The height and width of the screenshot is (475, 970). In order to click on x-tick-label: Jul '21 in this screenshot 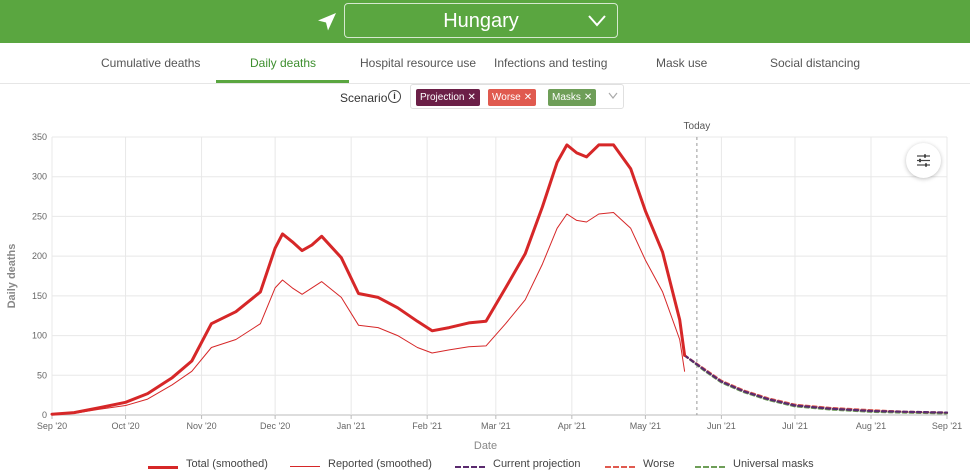, I will do `click(795, 426)`.